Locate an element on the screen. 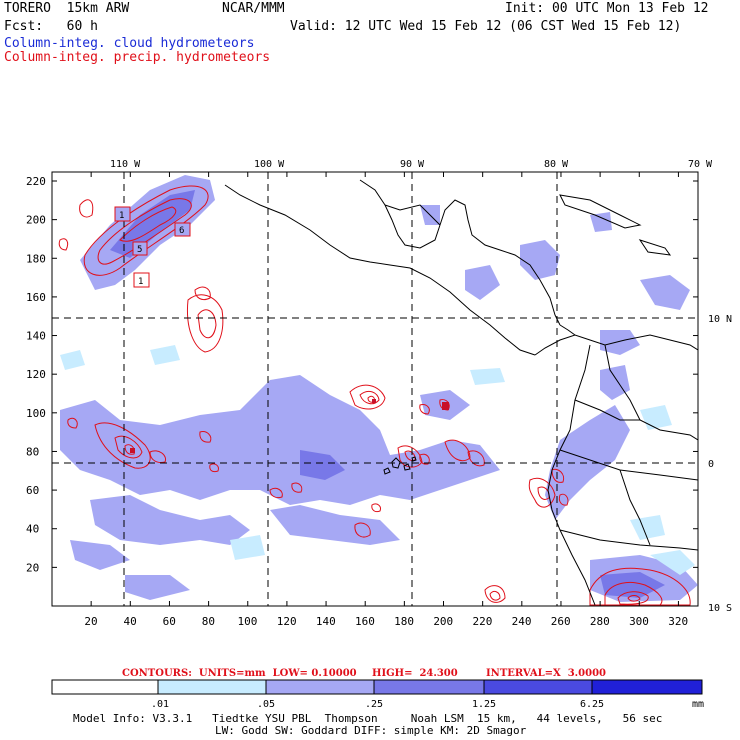 The image size is (740, 740). y-tick-label: 100 is located at coordinates (36, 413).